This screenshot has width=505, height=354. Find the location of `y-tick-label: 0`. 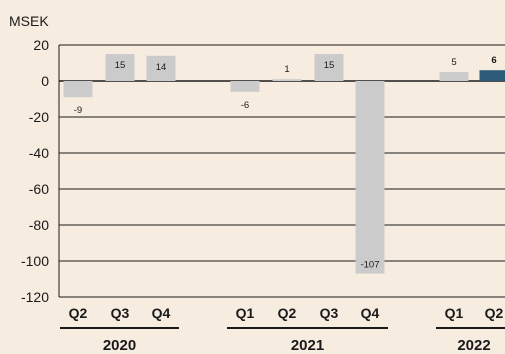

y-tick-label: 0 is located at coordinates (45, 81).